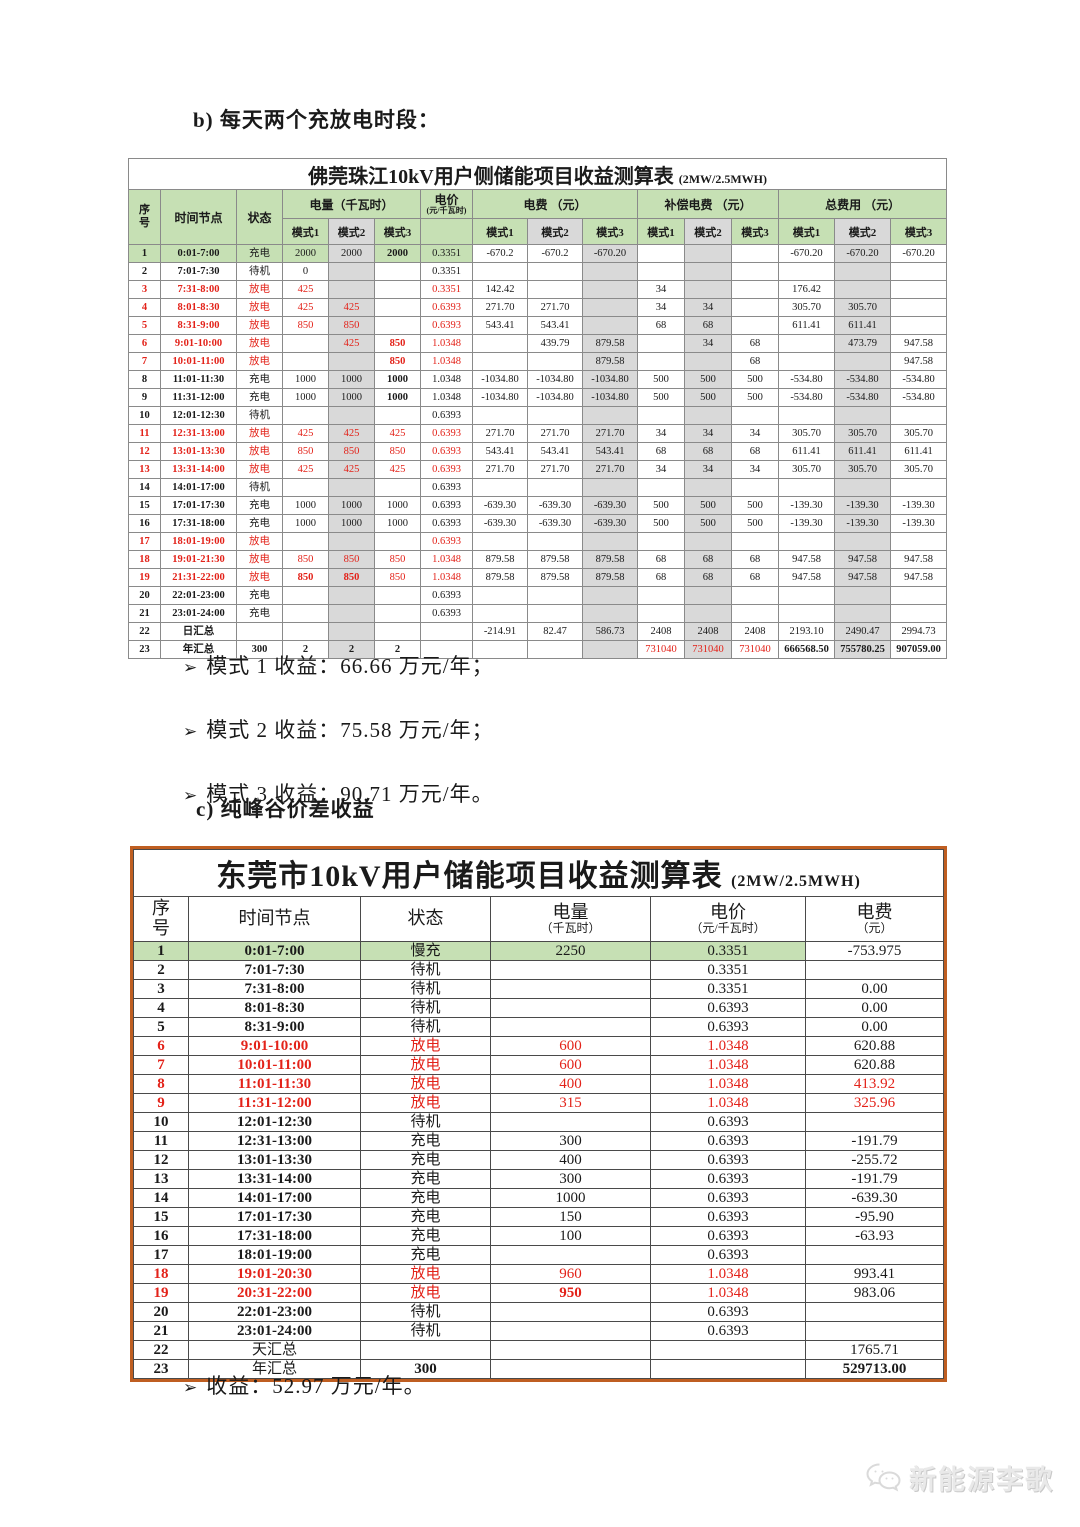 This screenshot has height=1527, width=1080. Describe the element at coordinates (144, 271) in the screenshot. I see `table-cell: 2` at that location.